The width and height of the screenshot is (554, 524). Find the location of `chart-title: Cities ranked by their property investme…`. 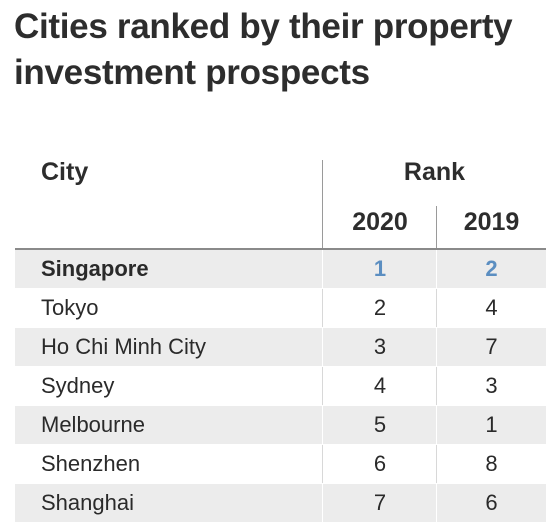

chart-title: Cities ranked by their property investme… is located at coordinates (263, 49).